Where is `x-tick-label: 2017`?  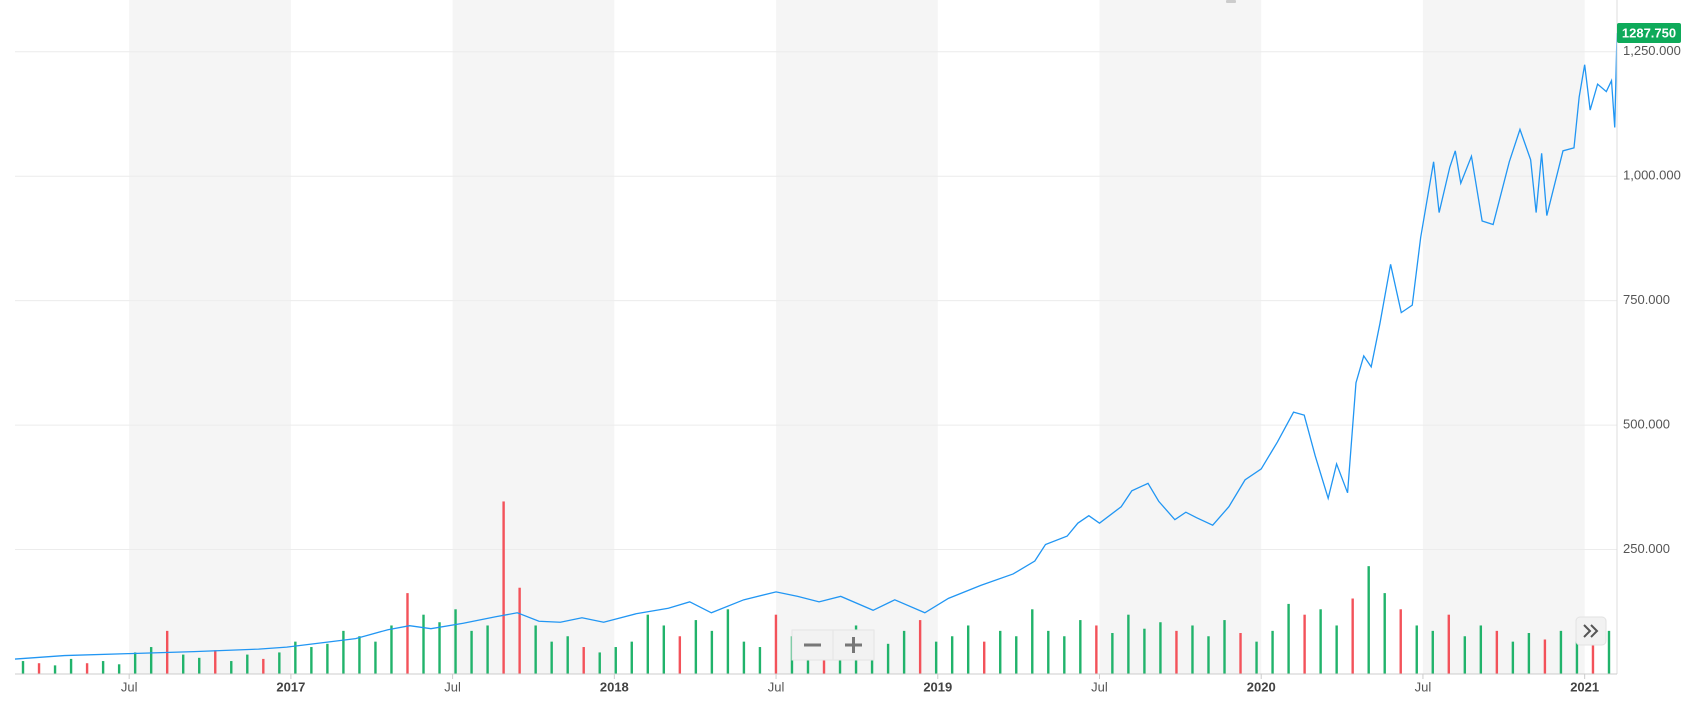
x-tick-label: 2017 is located at coordinates (290, 686).